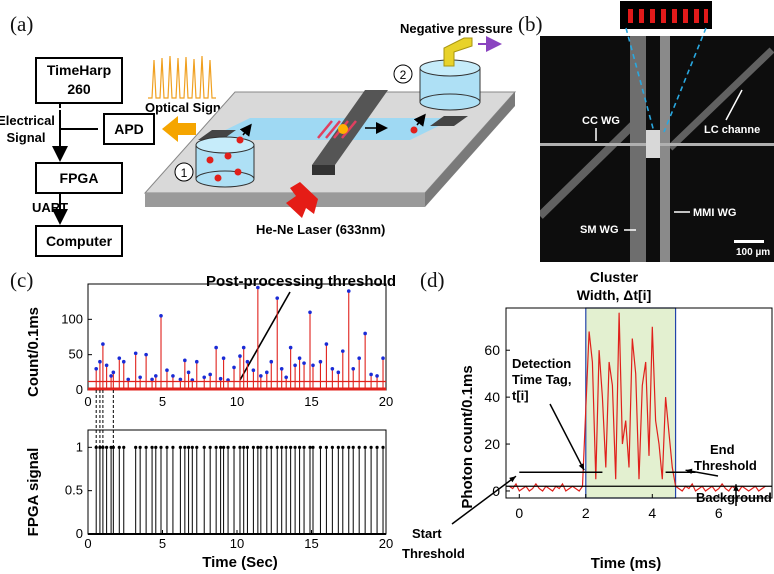 The width and height of the screenshot is (774, 574). Describe the element at coordinates (79, 178) in the screenshot. I see `fpga-label: FPGA` at that location.